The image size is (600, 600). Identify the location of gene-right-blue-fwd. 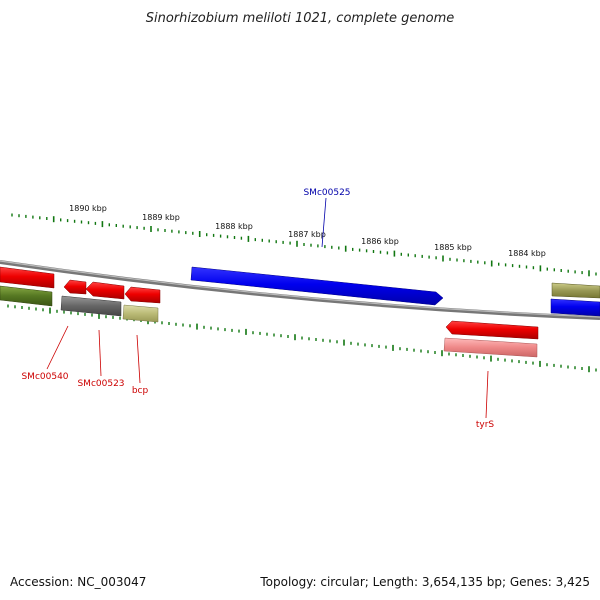
(575, 307).